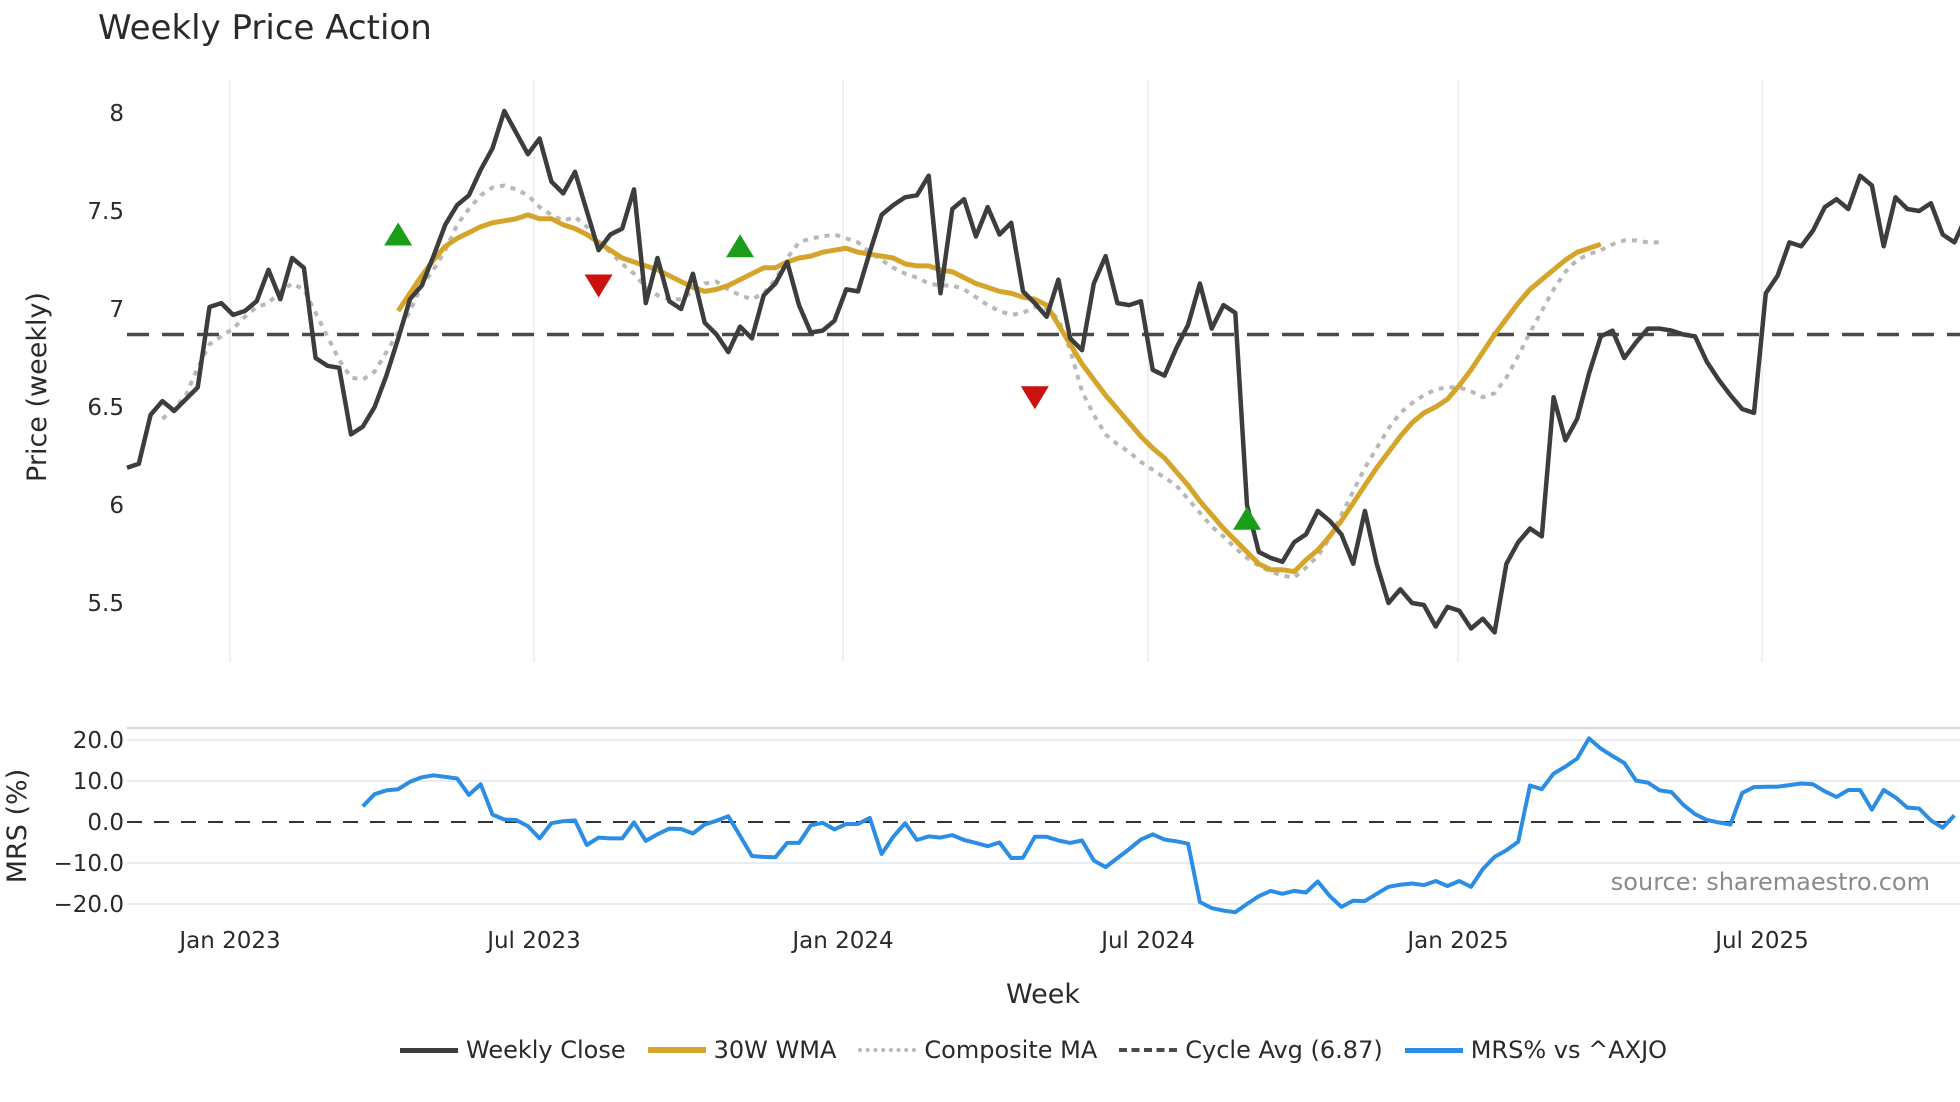 The width and height of the screenshot is (1960, 1102). I want to click on weekly-close-swatch-icon, so click(429, 1050).